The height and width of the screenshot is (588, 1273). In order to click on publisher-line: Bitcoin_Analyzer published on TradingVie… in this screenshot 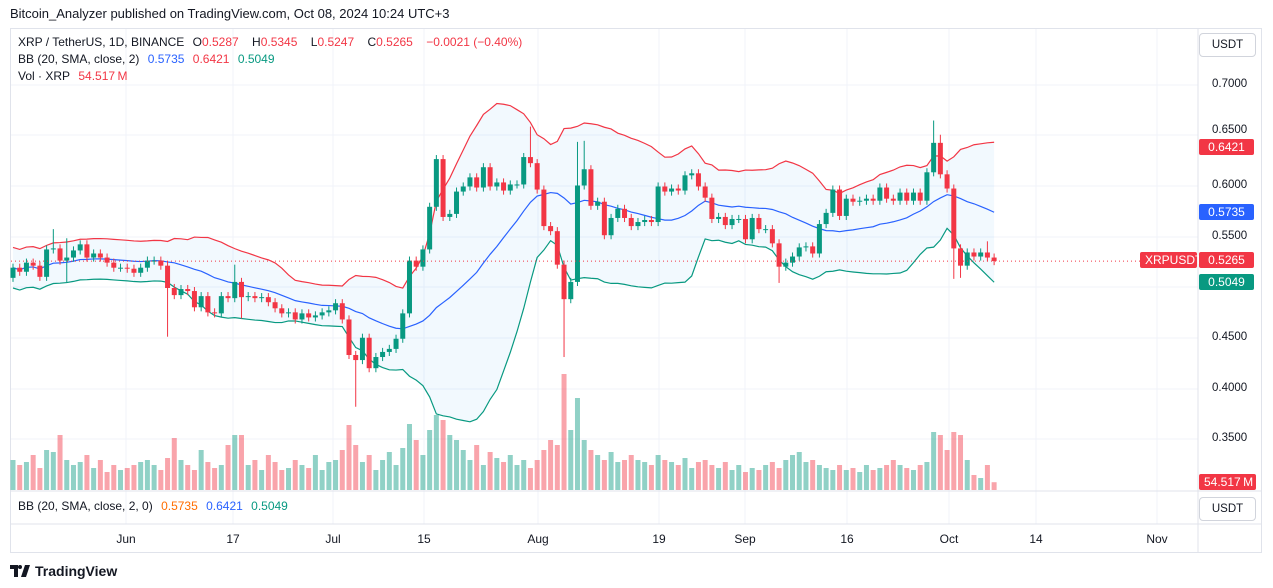, I will do `click(230, 13)`.